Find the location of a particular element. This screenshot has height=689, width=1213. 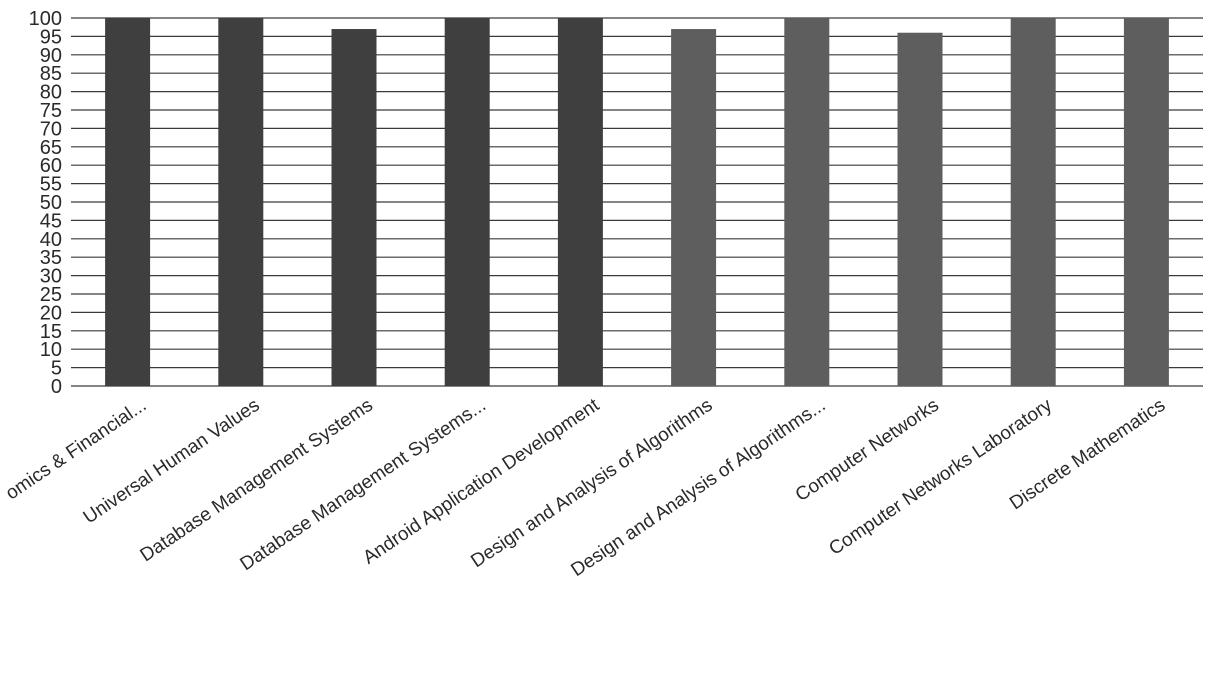

y-tick-label: 70 is located at coordinates (51, 129).